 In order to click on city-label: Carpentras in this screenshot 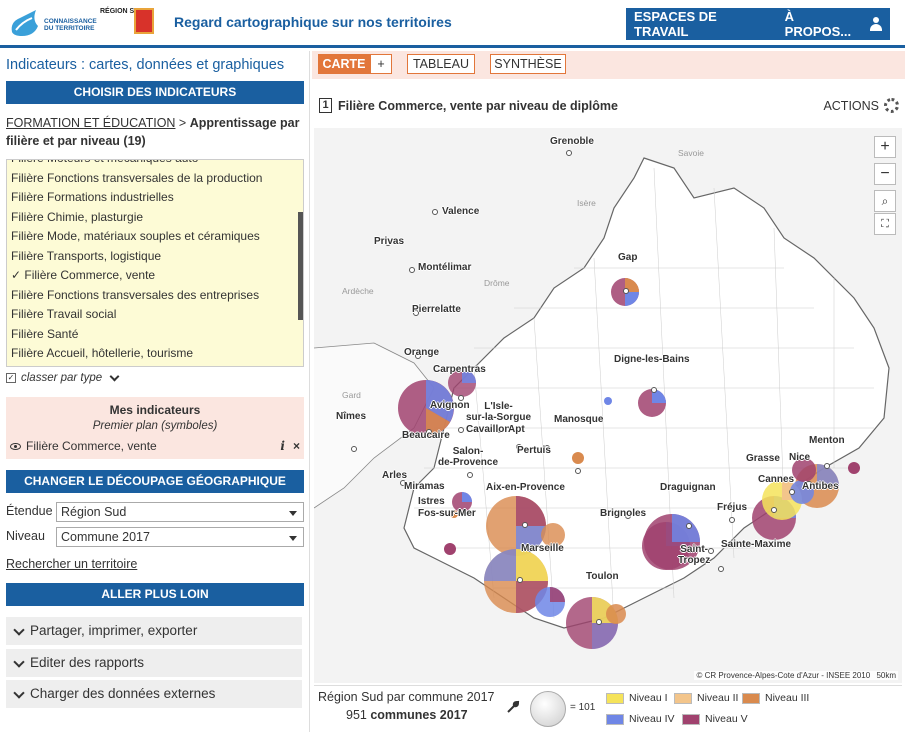, I will do `click(459, 369)`.